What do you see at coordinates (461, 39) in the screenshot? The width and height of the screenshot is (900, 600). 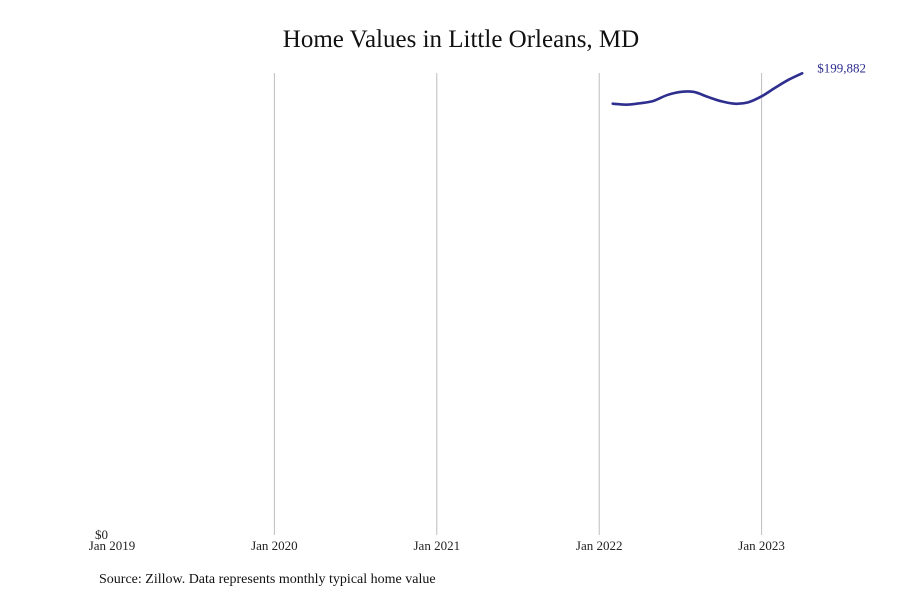 I see `chart-title: Home Values in Little Orleans, MD` at bounding box center [461, 39].